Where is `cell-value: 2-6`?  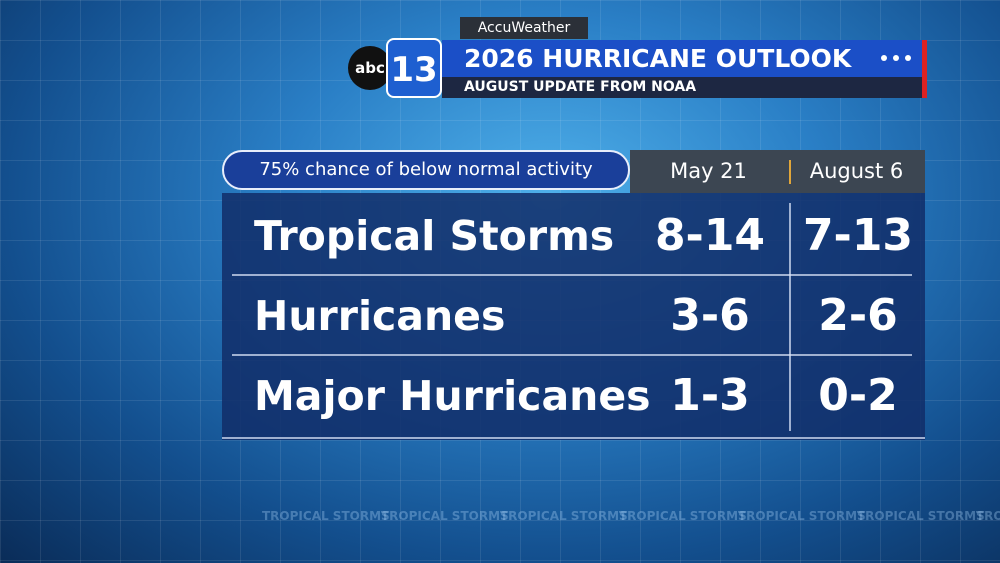 cell-value: 2-6 is located at coordinates (858, 315).